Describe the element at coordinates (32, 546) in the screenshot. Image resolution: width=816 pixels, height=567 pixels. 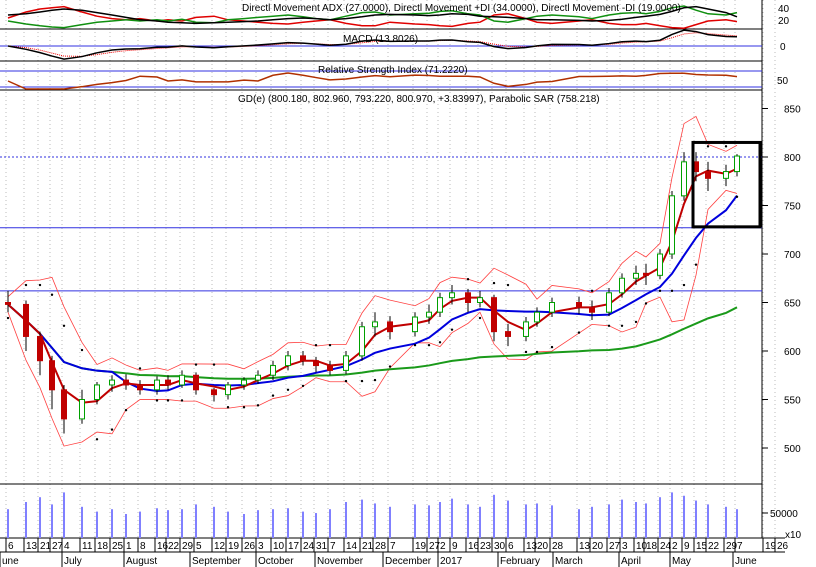
I see `x-tick-label: 13` at that location.